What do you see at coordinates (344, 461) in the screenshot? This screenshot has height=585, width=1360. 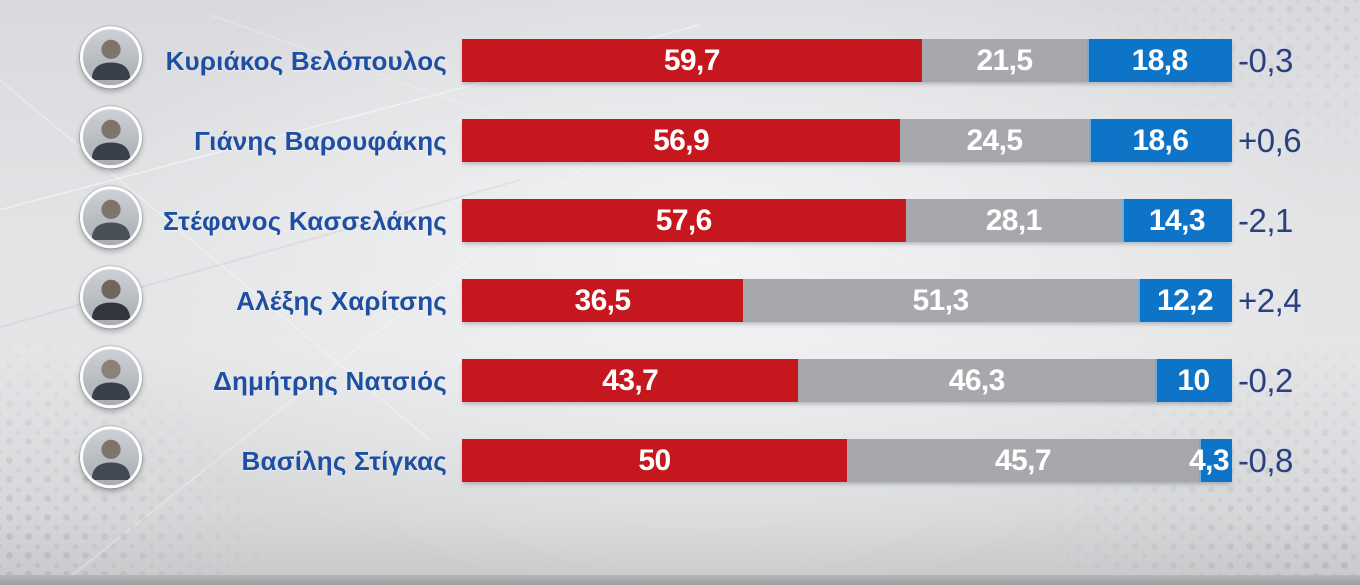 I see `candidate-name: Βασίλης Στίγκας` at bounding box center [344, 461].